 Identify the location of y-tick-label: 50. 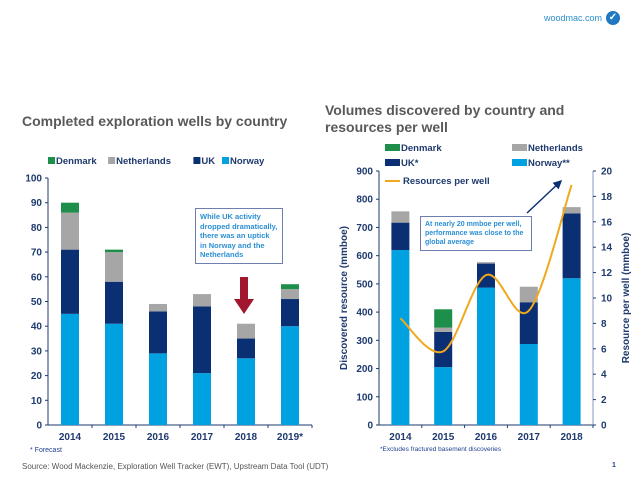
(37, 302).